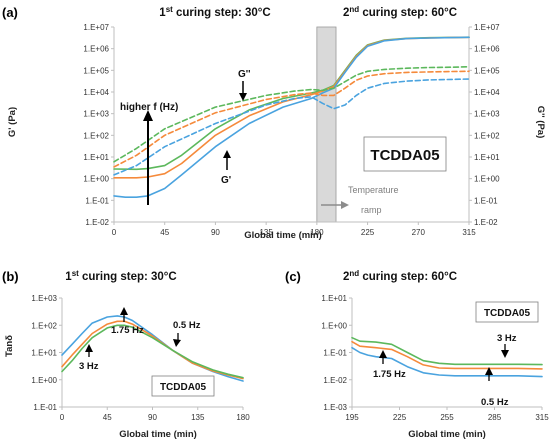 The width and height of the screenshot is (550, 445). I want to click on y-tick-label: 1.E+05, so click(96, 70).